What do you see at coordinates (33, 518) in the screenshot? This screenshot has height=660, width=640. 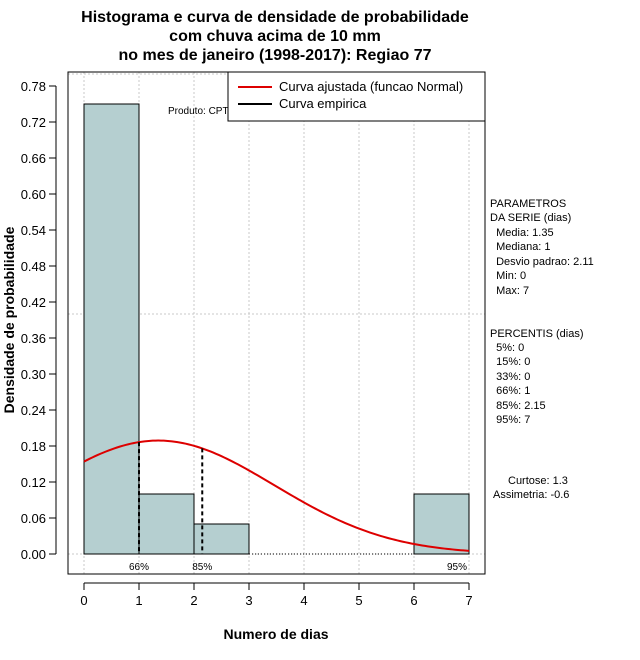 I see `y-tick-label: 0.06` at bounding box center [33, 518].